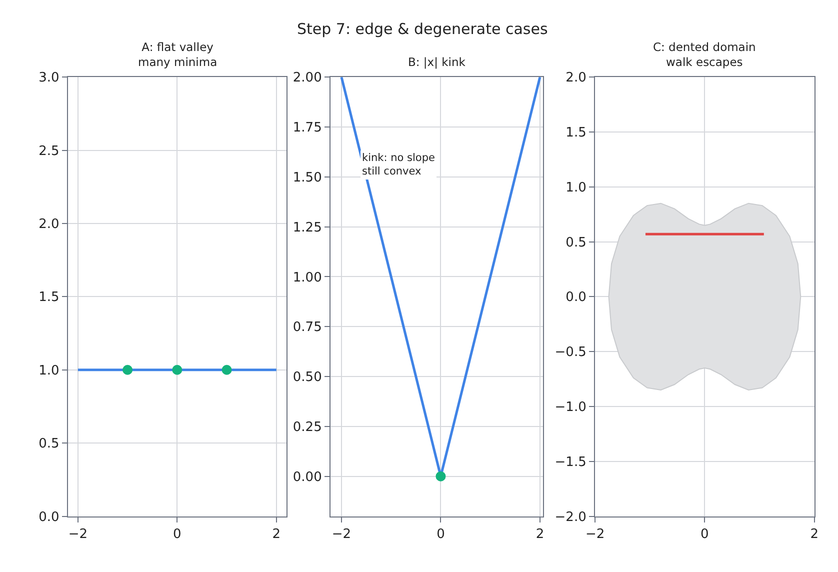 The width and height of the screenshot is (838, 572). I want to click on chart-subtitle: B: |x| kink, so click(437, 62).